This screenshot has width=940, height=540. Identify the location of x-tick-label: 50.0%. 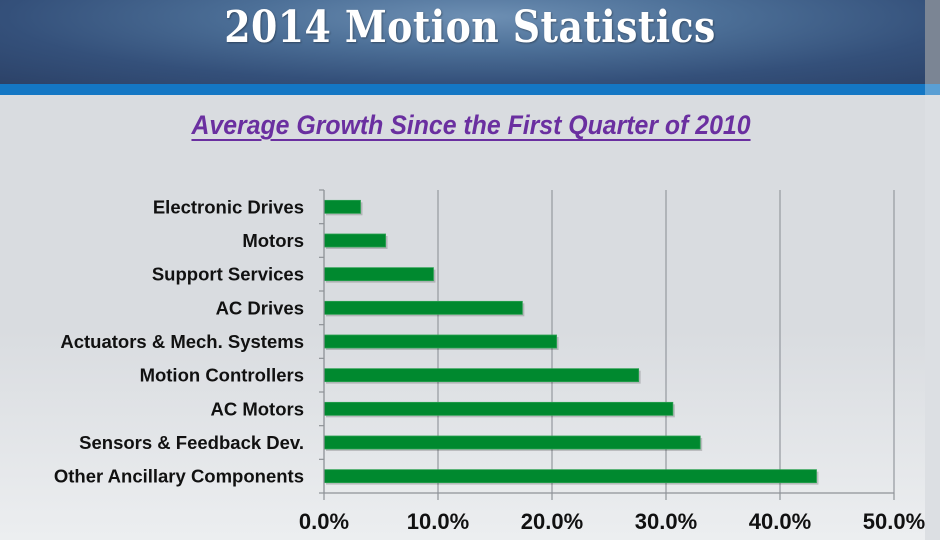
(894, 521).